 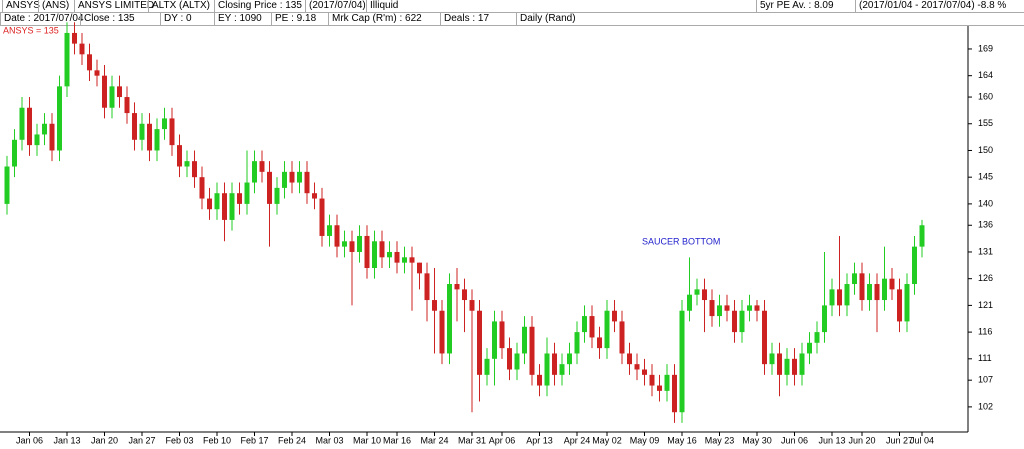 I want to click on y-tick-label: 126, so click(x=985, y=278).